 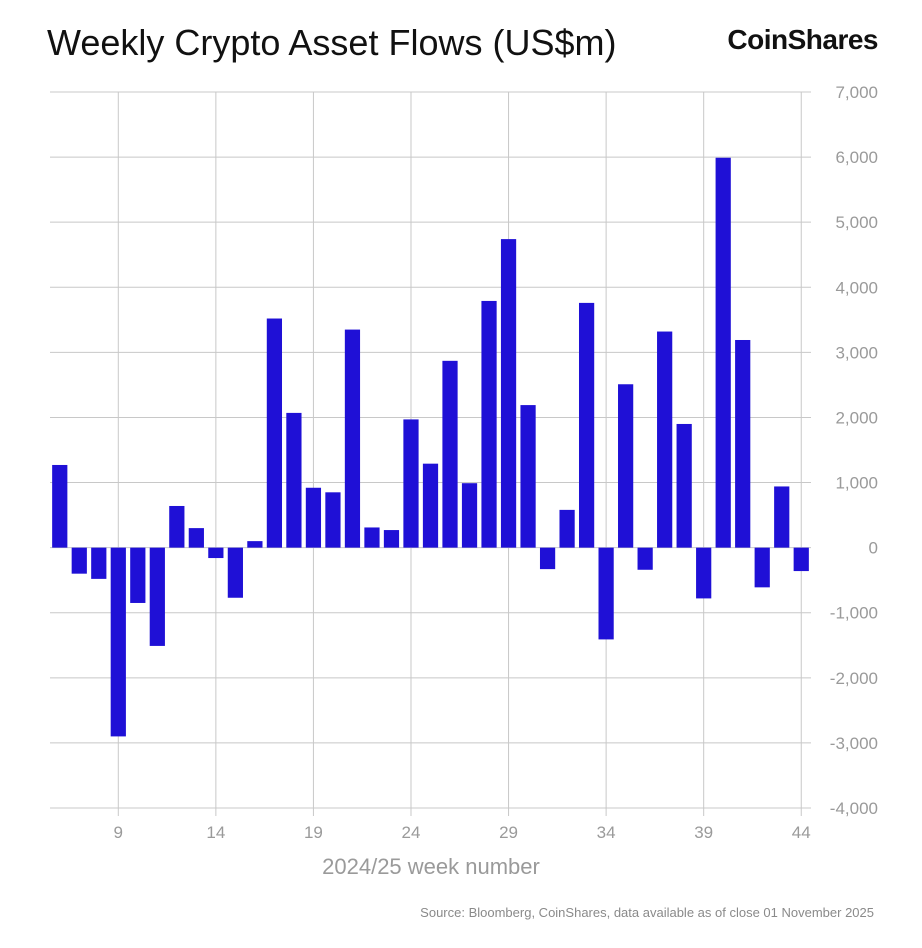 I want to click on x-tick-label: 44, so click(x=801, y=832).